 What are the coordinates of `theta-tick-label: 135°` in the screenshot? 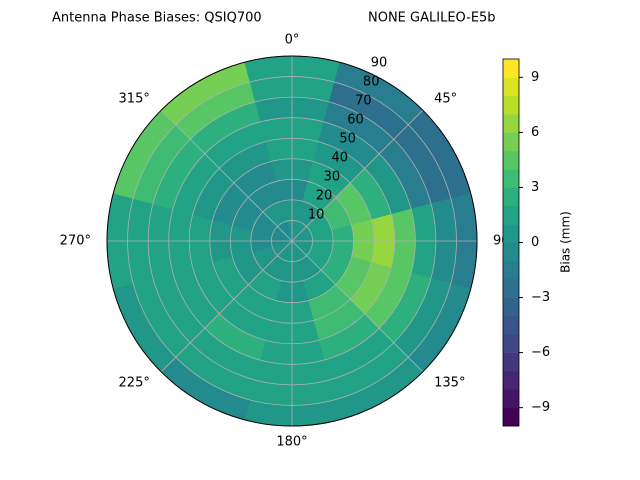 It's located at (449, 383).